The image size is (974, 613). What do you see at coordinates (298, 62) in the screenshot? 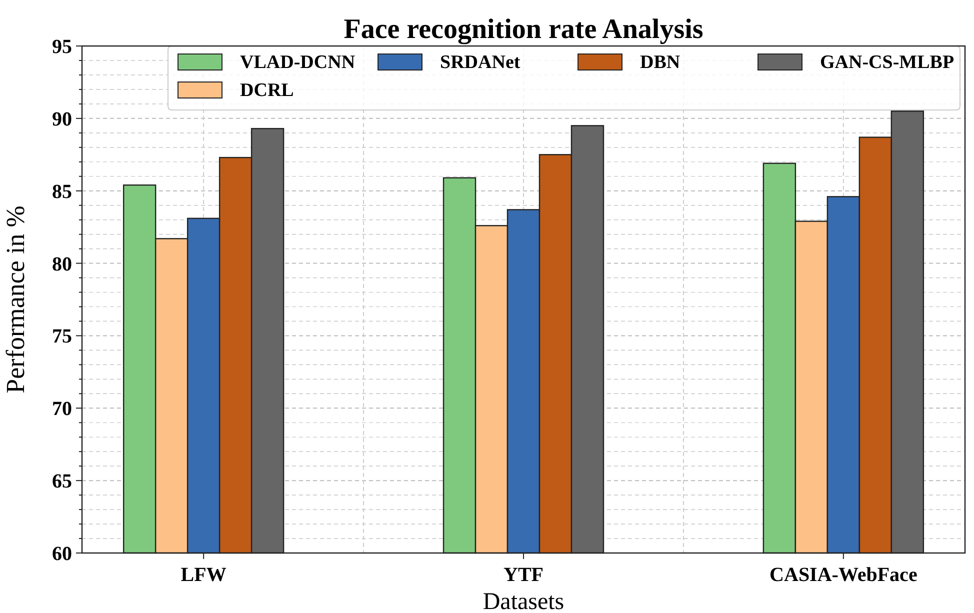
I see `legend-label: VLAD-DCNN` at bounding box center [298, 62].